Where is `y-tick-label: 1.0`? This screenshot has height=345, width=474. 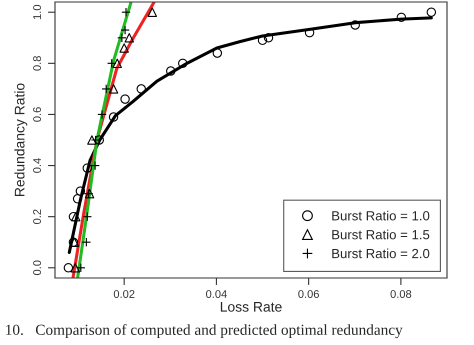 y-tick-label: 1.0 is located at coordinates (37, 12).